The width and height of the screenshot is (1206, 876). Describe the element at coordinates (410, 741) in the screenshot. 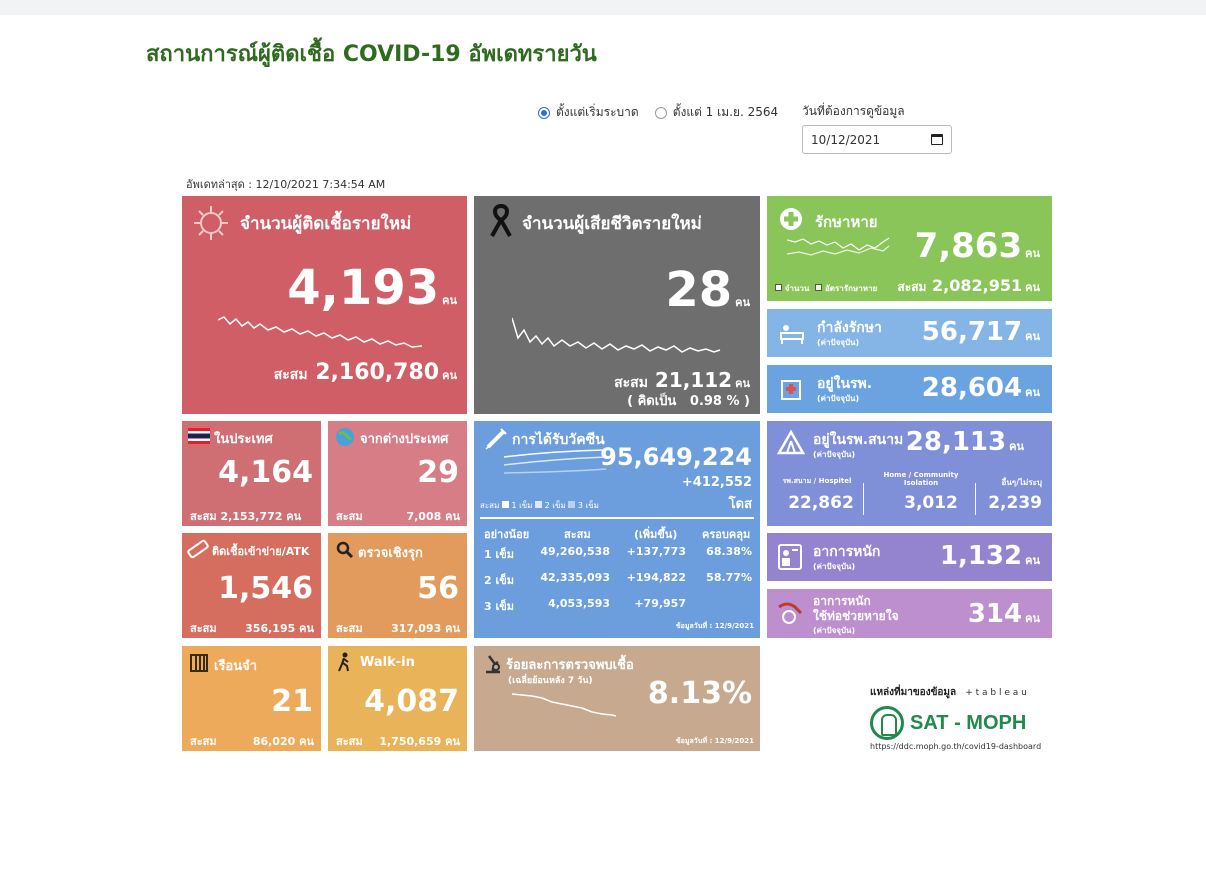

I see `walkin-accum-value: 1,750,659` at that location.